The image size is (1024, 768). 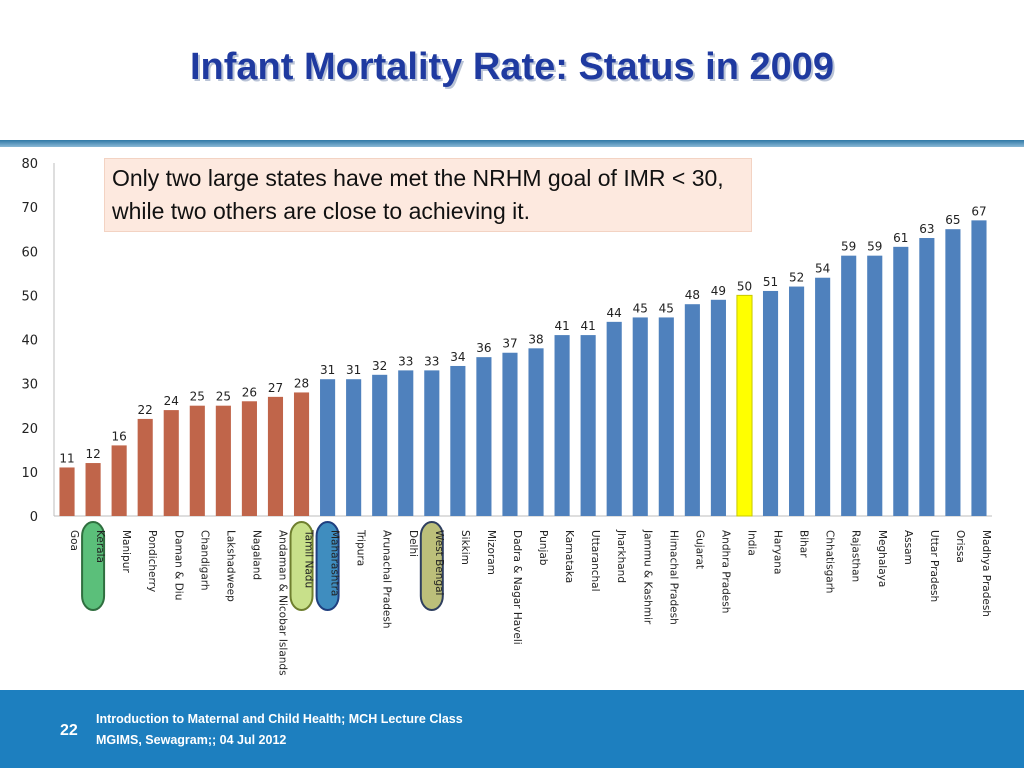 I want to click on category-label: Karnataka, so click(x=569, y=556).